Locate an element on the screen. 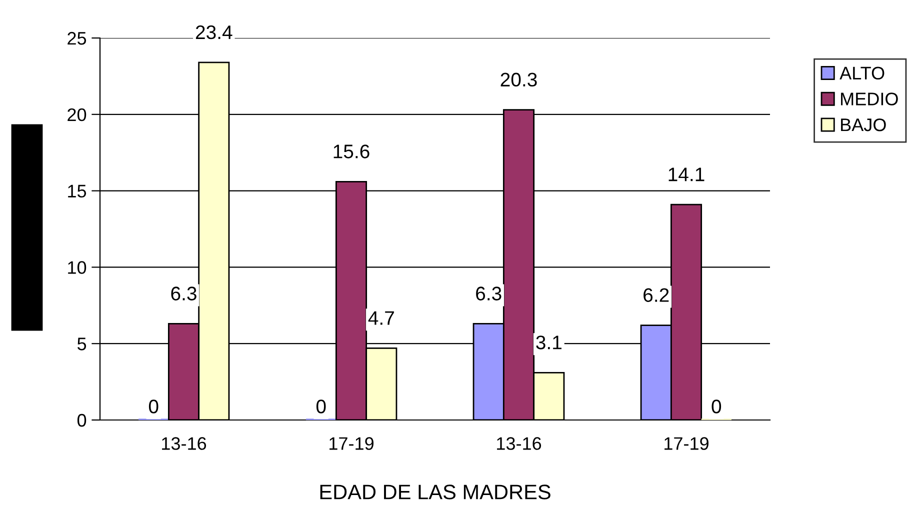 This screenshot has width=915, height=525. legend-label: BAJO is located at coordinates (863, 125).